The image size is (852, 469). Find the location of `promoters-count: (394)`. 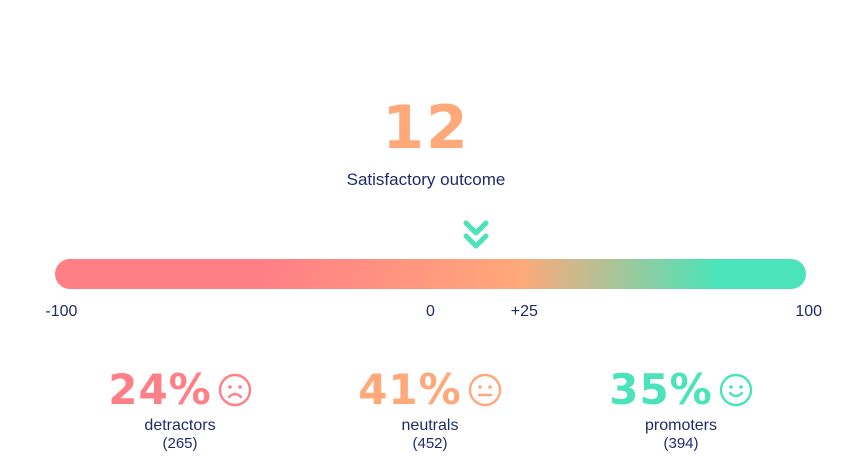

promoters-count: (394) is located at coordinates (681, 443).